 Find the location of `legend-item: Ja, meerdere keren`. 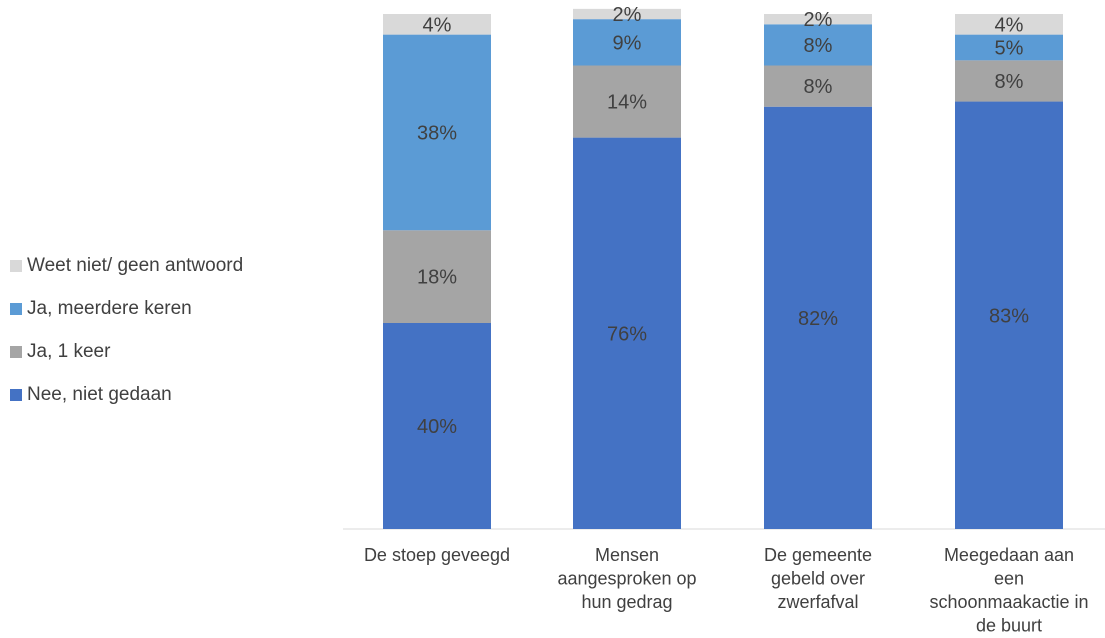

legend-item: Ja, meerdere keren is located at coordinates (126, 308).